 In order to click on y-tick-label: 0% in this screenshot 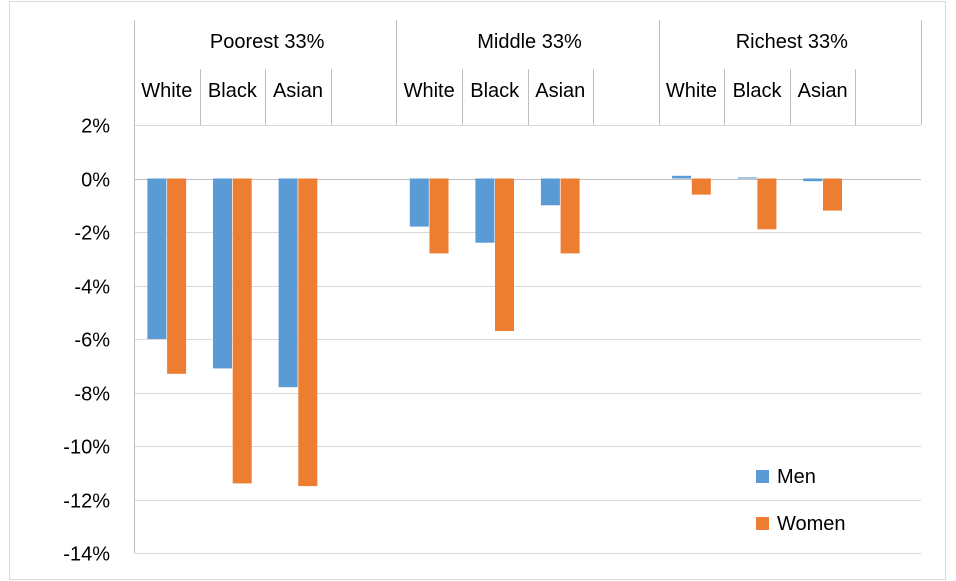, I will do `click(95, 181)`.